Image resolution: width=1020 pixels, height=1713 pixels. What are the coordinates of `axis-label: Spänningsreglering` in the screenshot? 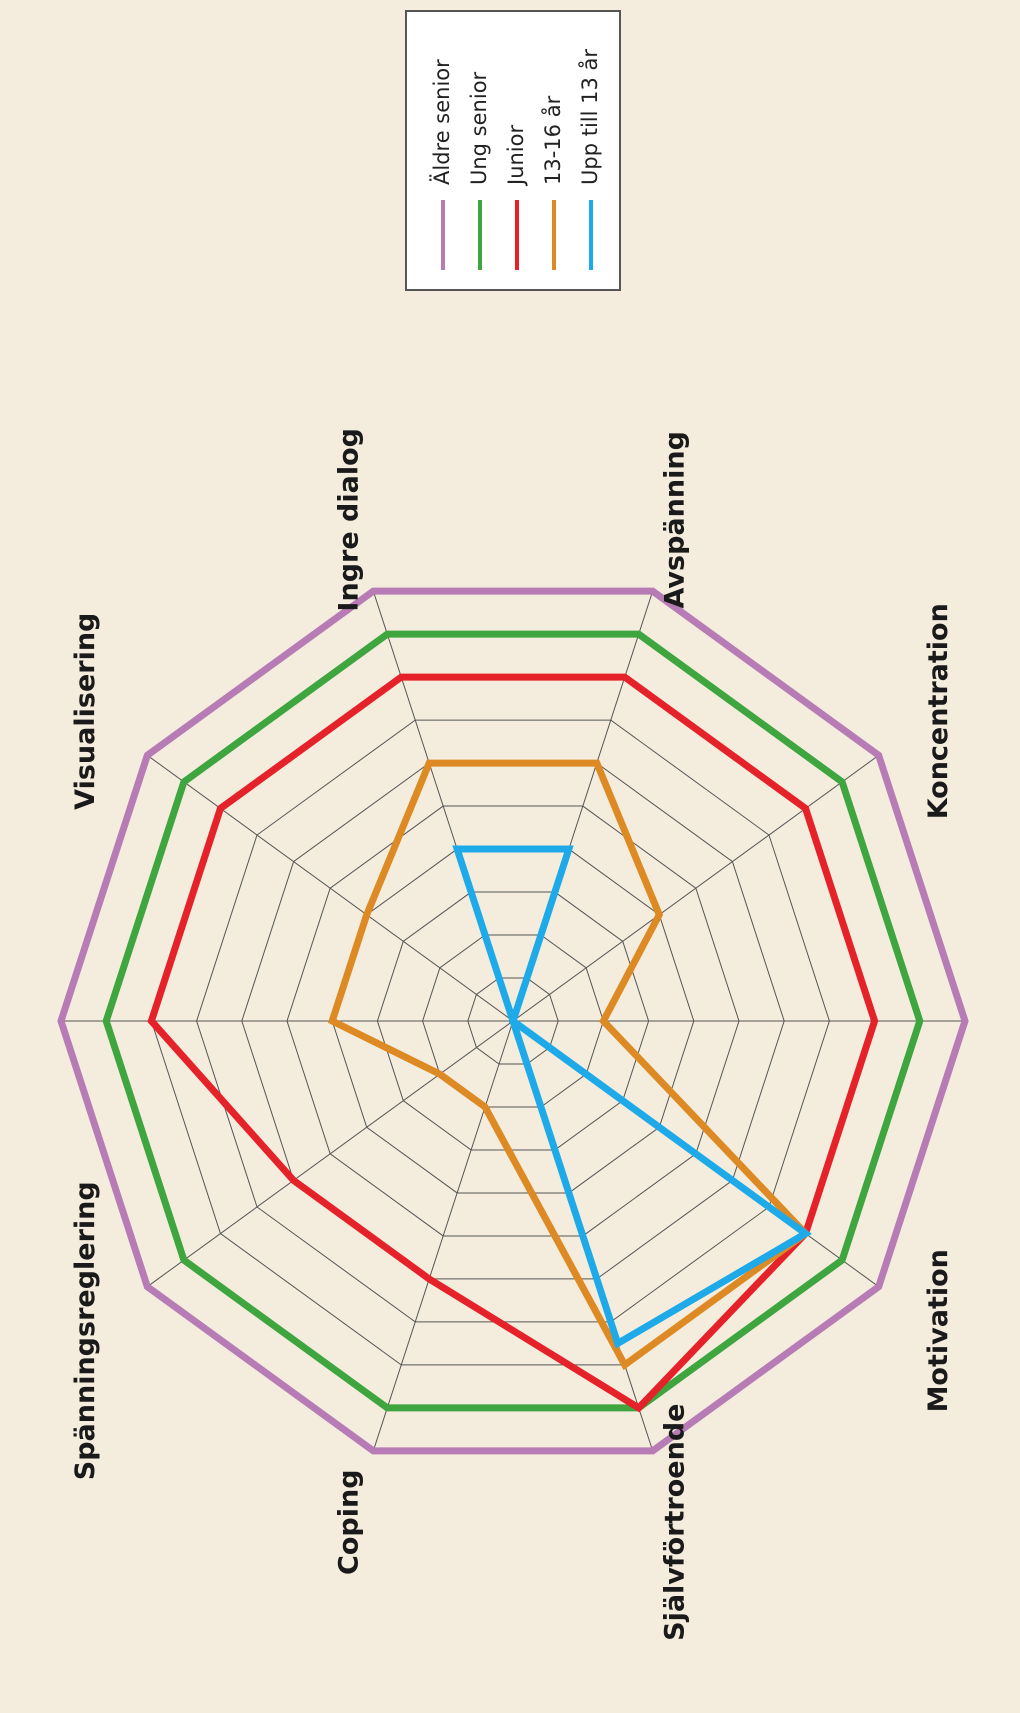 It's located at (85, 1330).